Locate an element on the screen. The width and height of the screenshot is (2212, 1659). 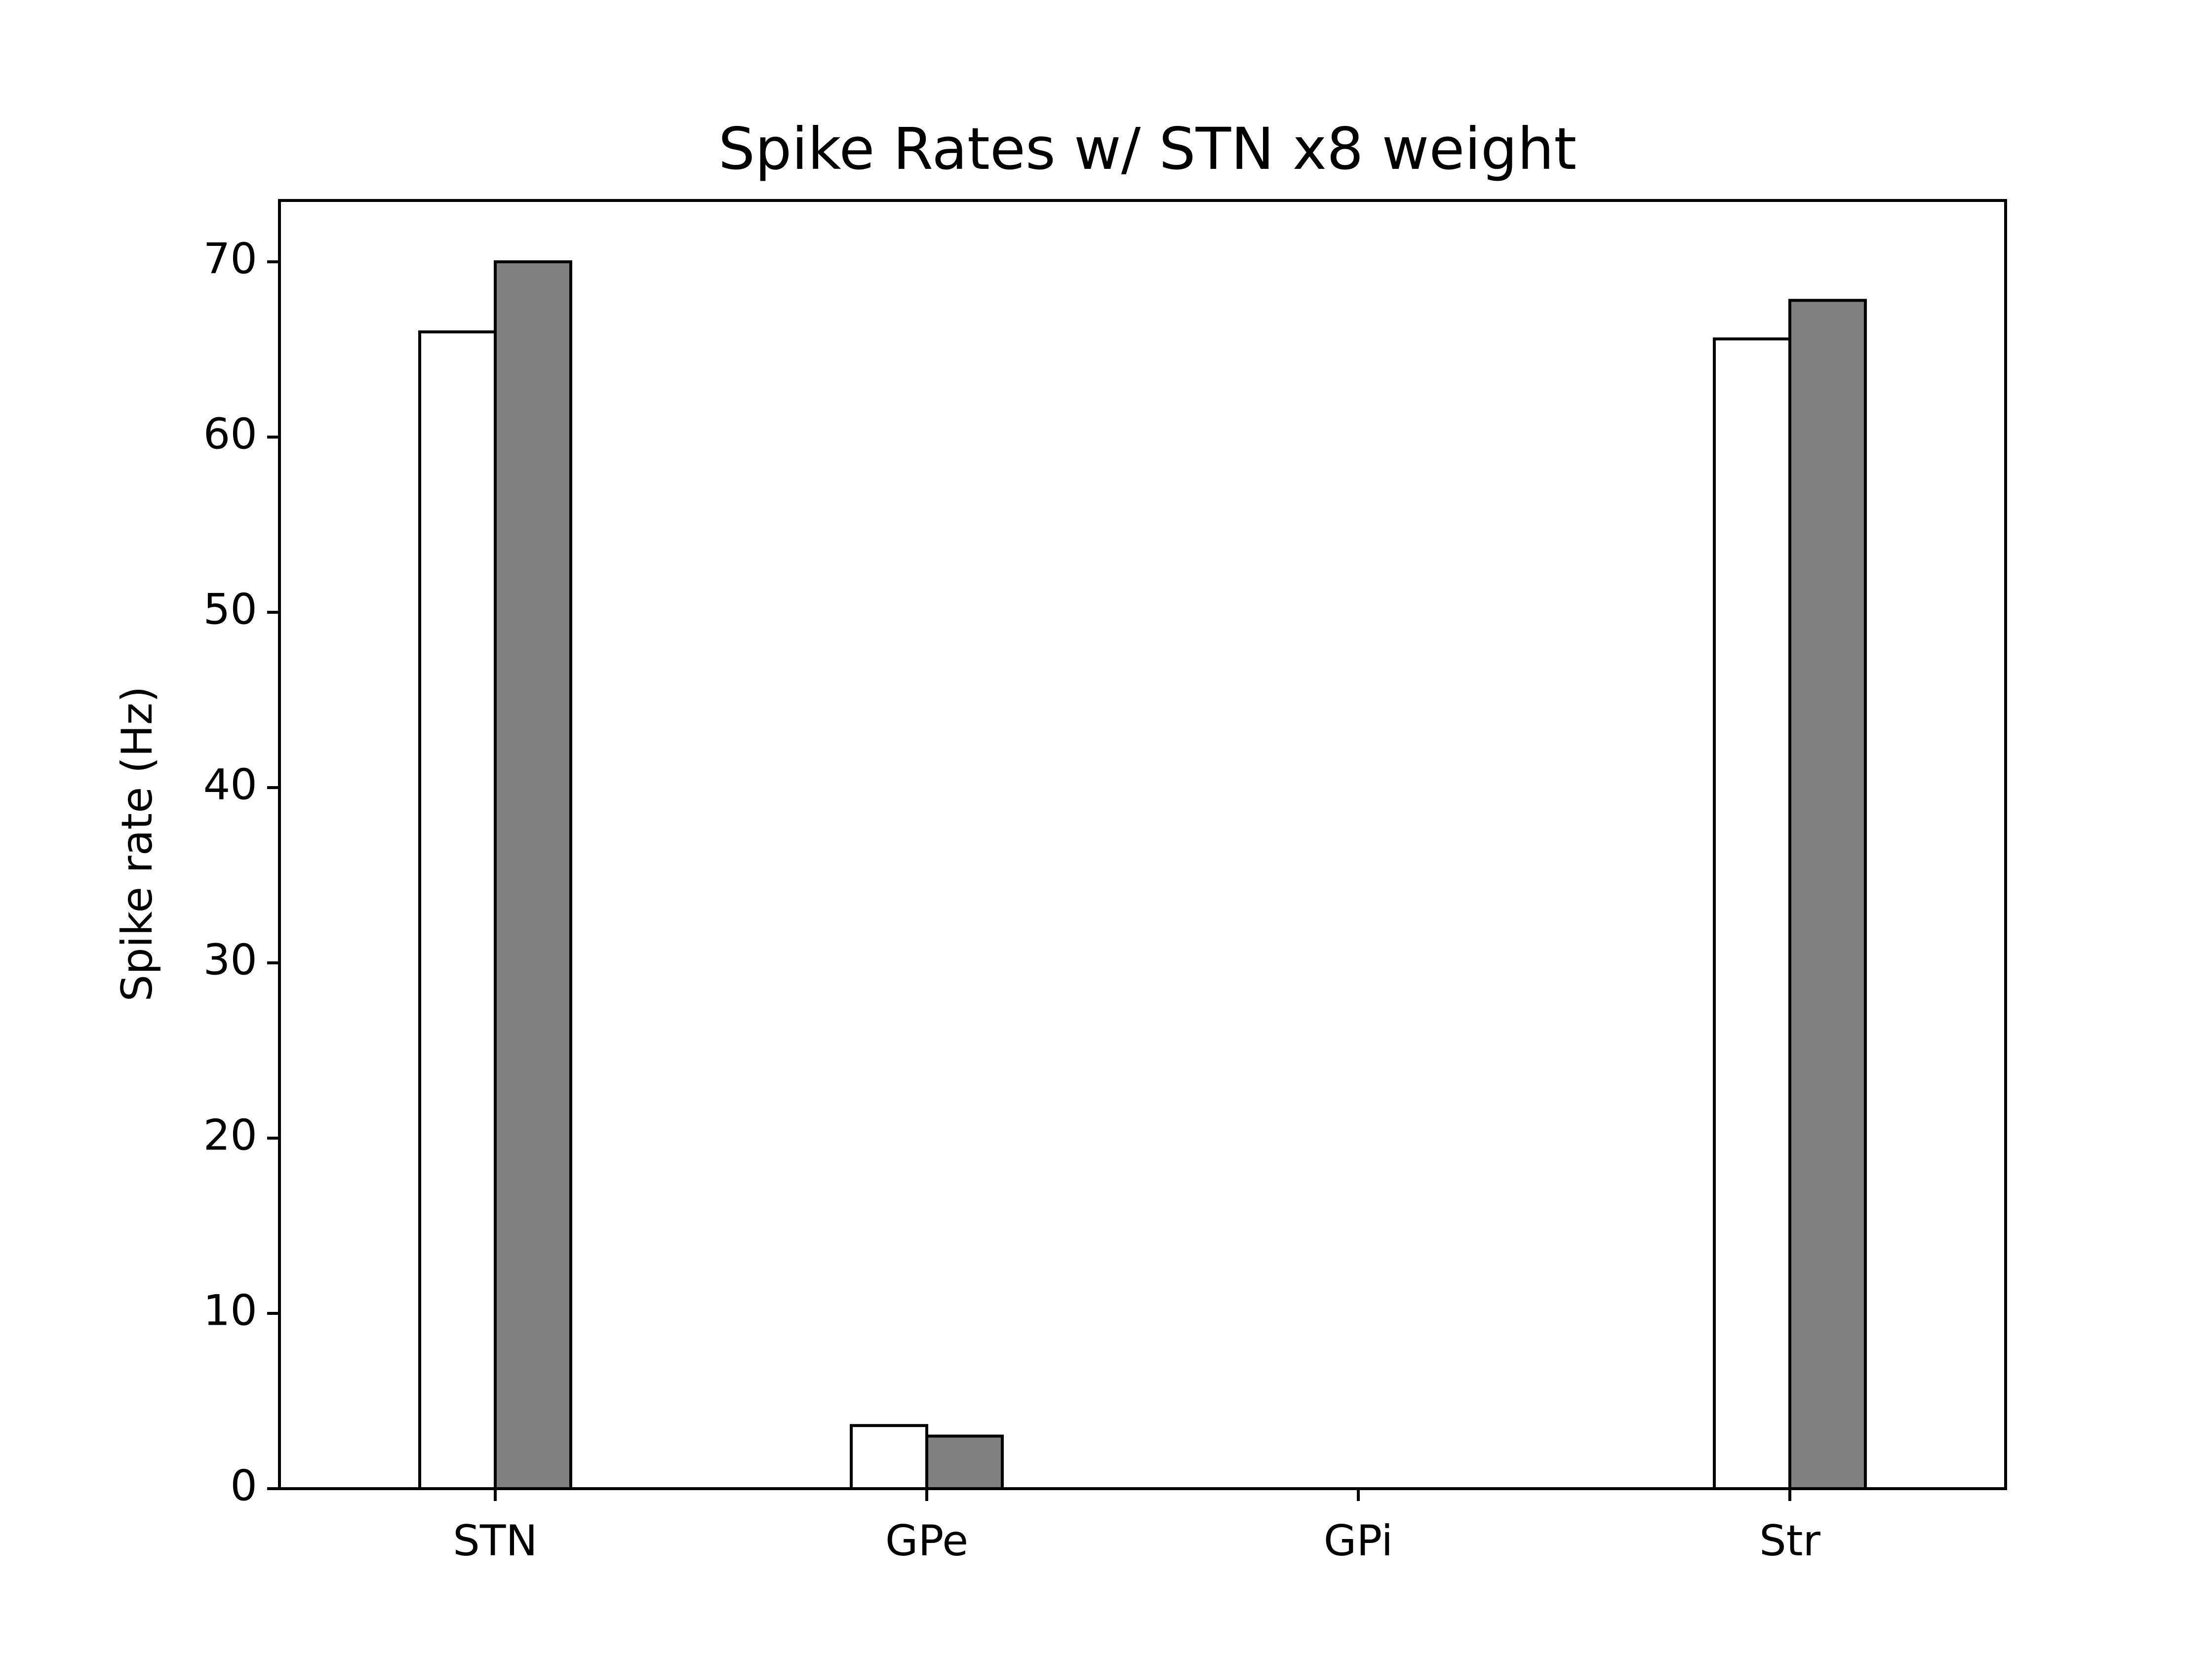
y-tick-label: 50 is located at coordinates (230, 610).